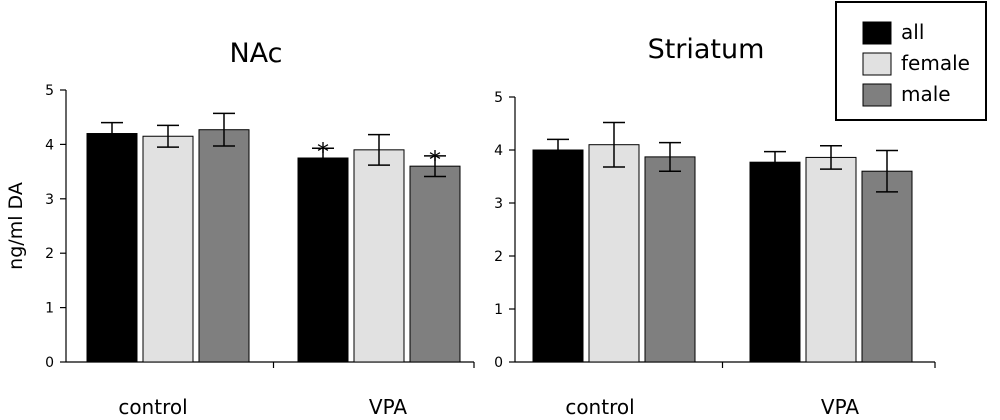 The width and height of the screenshot is (1000, 420). I want to click on legend: all female male, so click(911, 61).